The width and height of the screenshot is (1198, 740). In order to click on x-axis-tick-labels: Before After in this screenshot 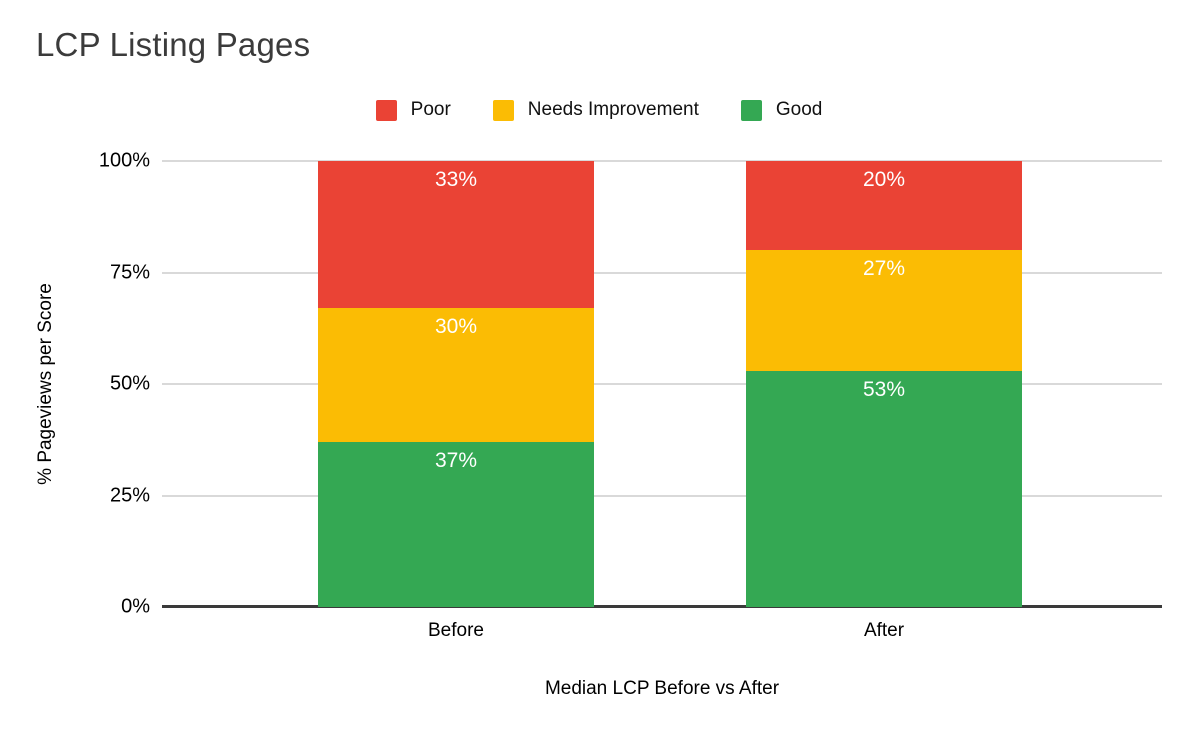, I will do `click(662, 633)`.